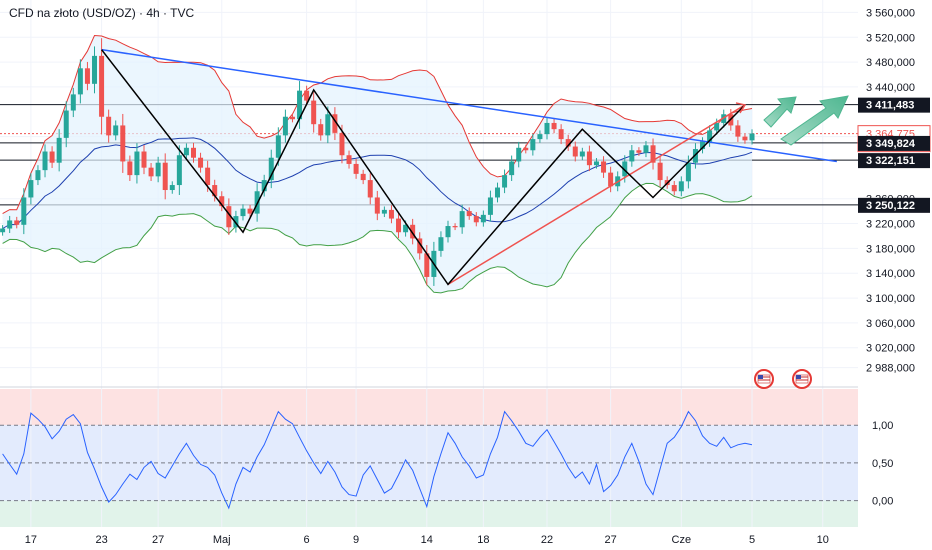 This screenshot has height=550, width=932. What do you see at coordinates (890, 299) in the screenshot?
I see `price-tick-label: 3 100,000` at bounding box center [890, 299].